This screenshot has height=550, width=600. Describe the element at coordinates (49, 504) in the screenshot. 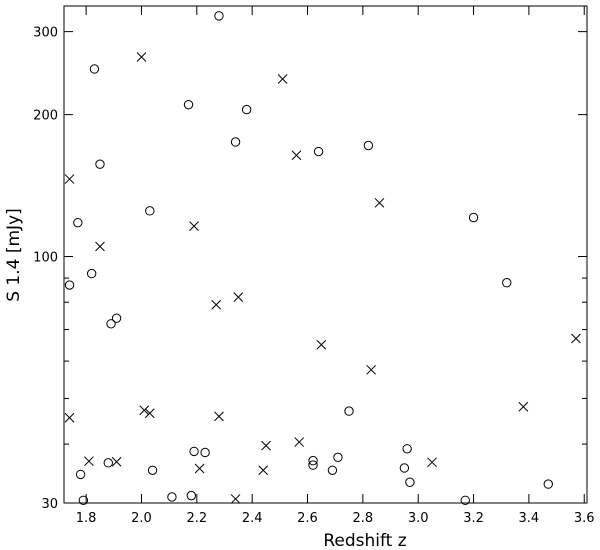

I see `y-tick-label: 30` at that location.